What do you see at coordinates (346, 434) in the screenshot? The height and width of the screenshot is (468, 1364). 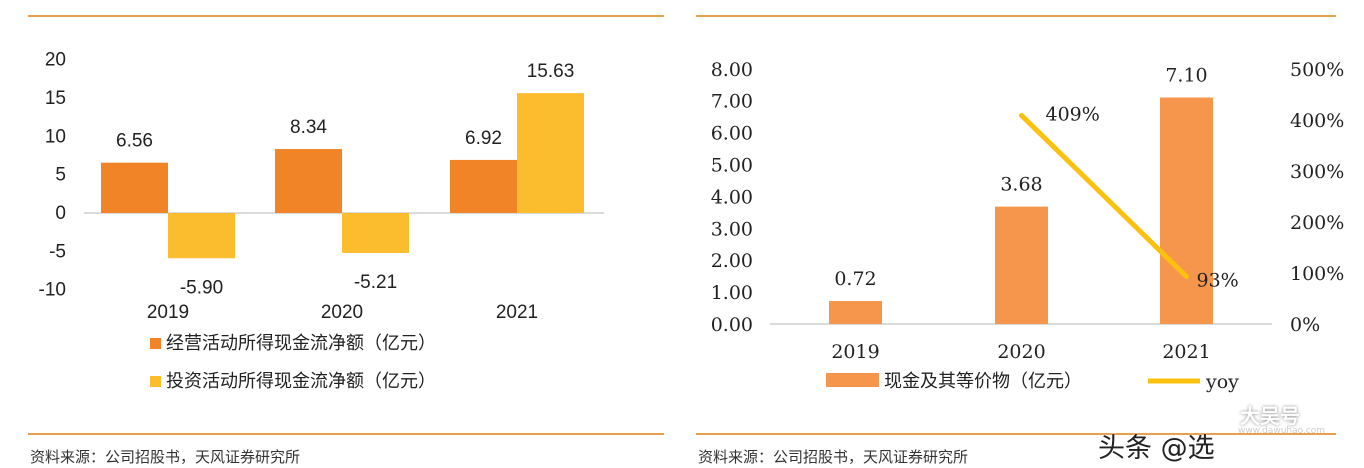 I see `bottom-rule-left` at bounding box center [346, 434].